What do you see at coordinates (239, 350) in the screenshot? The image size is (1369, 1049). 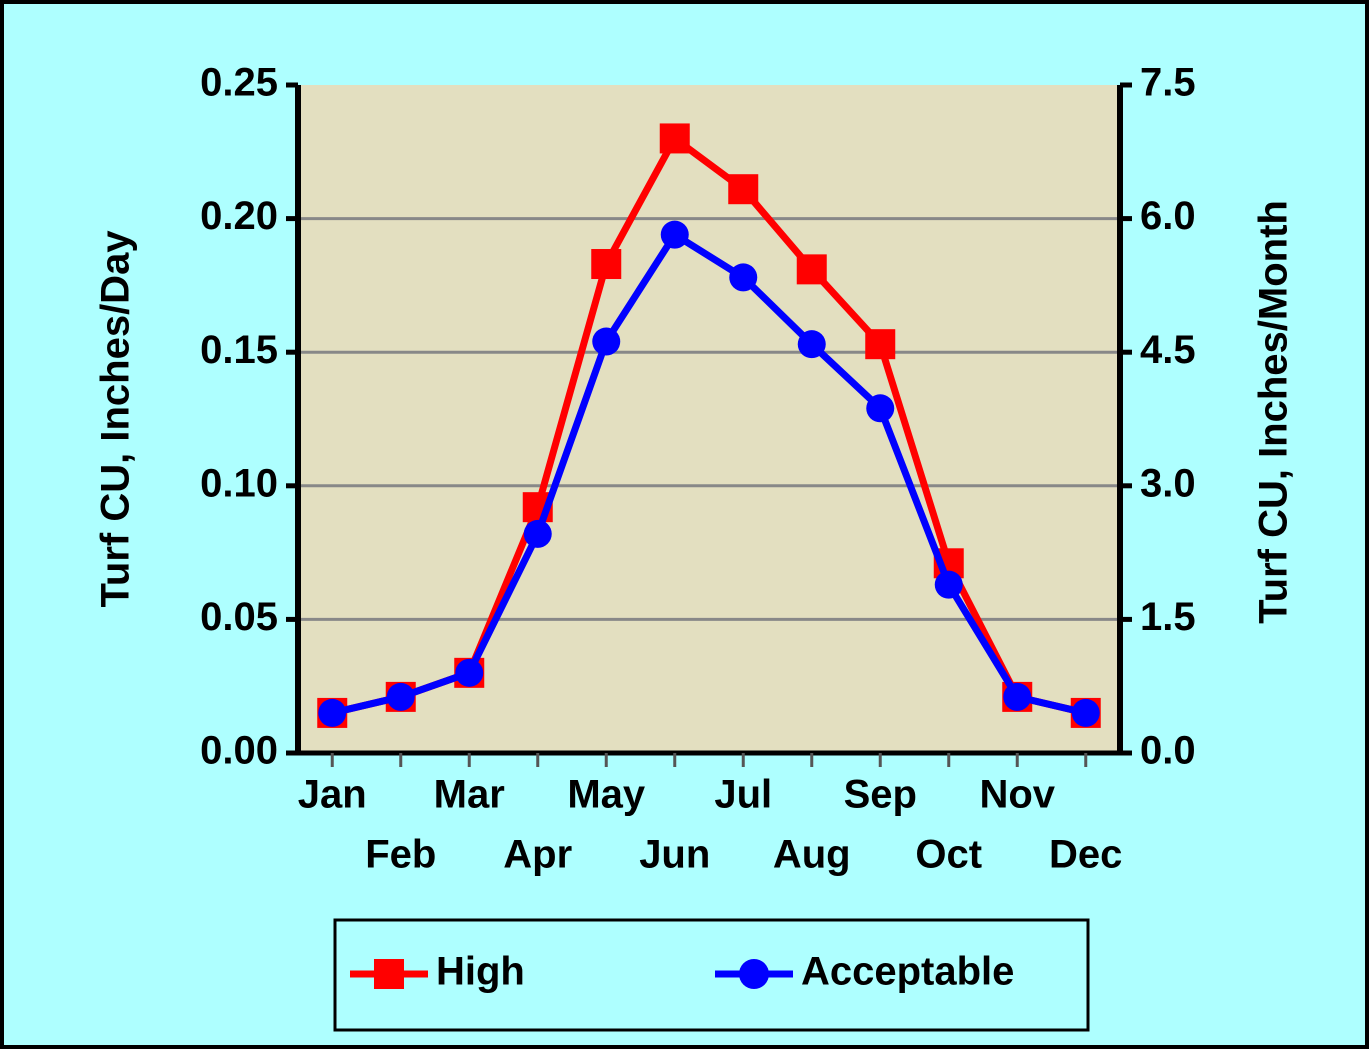 I see `y-tick-label: 0.15` at bounding box center [239, 350].